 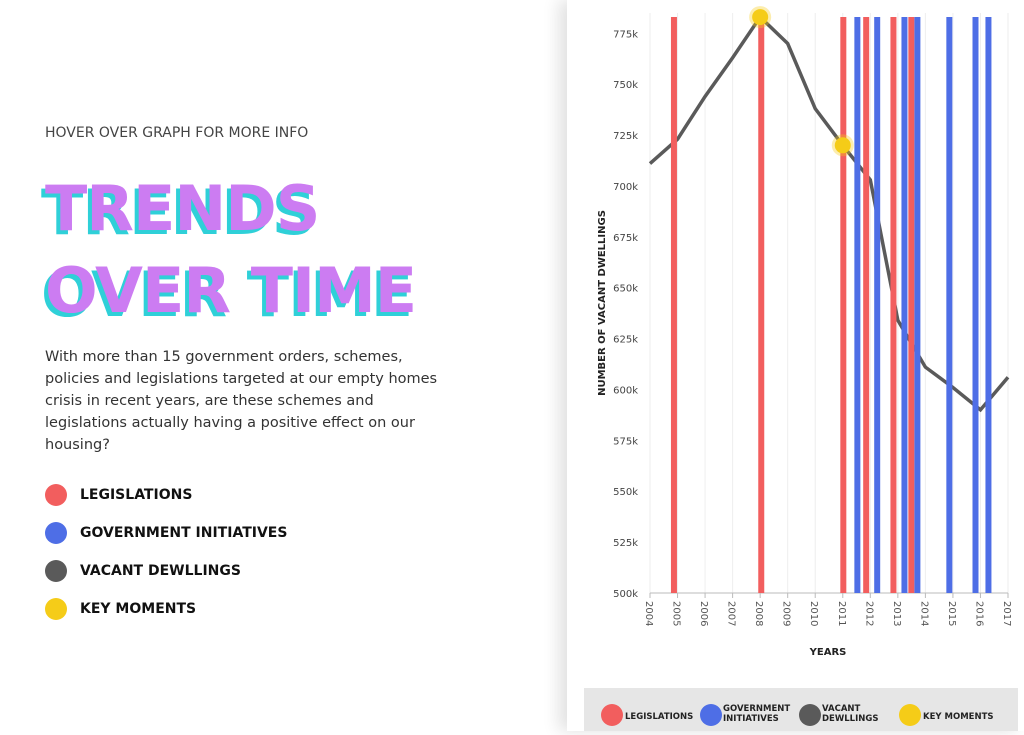 I want to click on x-axis-label: YEARS, so click(x=828, y=652).